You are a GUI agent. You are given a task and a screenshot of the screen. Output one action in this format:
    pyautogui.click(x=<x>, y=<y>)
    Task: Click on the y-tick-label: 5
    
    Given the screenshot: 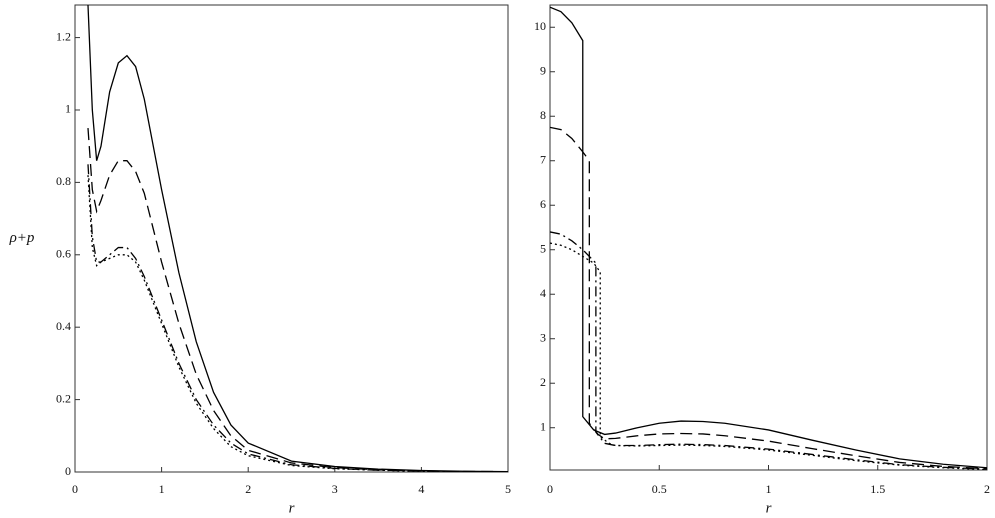 What is the action you would take?
    pyautogui.click(x=543, y=248)
    